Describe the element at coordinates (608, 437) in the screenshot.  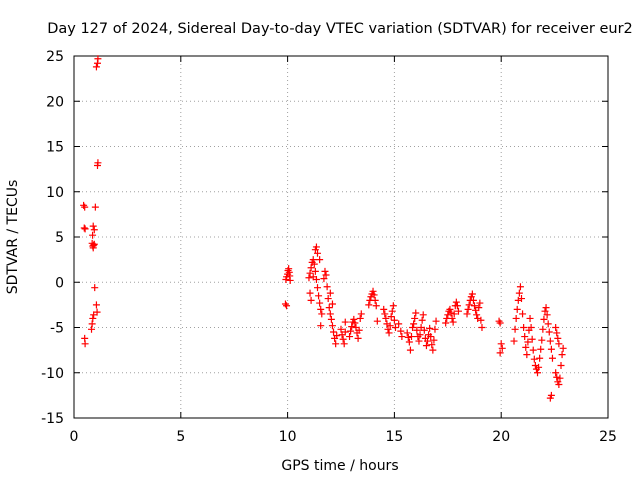
I see `x-tick-label: 25` at that location.